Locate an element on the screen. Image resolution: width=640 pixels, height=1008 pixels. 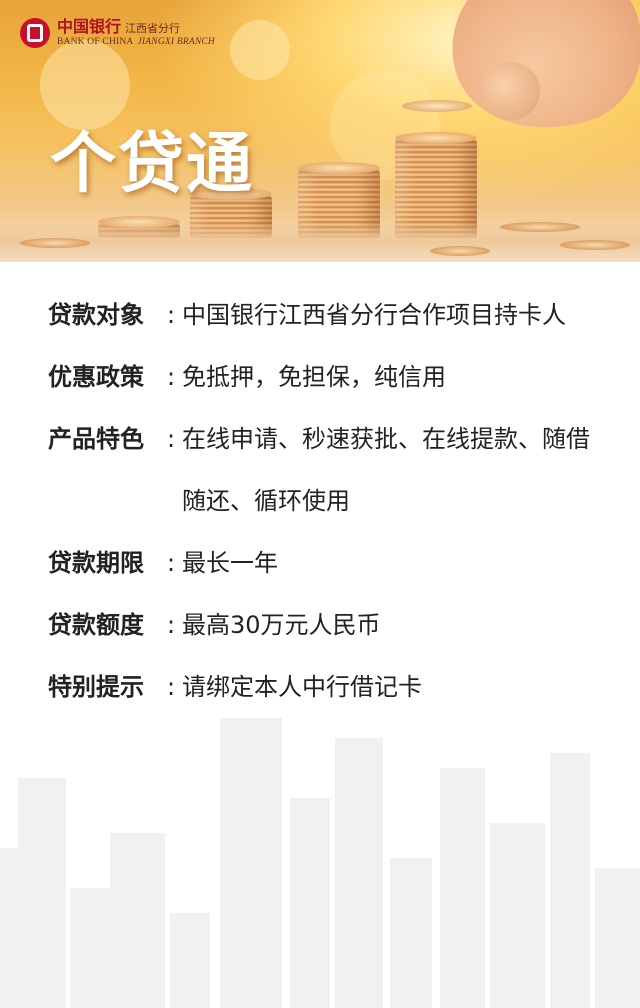
detail-row-notice: 特别提示 : 请绑定本人中行借记卡 is located at coordinates (328, 687).